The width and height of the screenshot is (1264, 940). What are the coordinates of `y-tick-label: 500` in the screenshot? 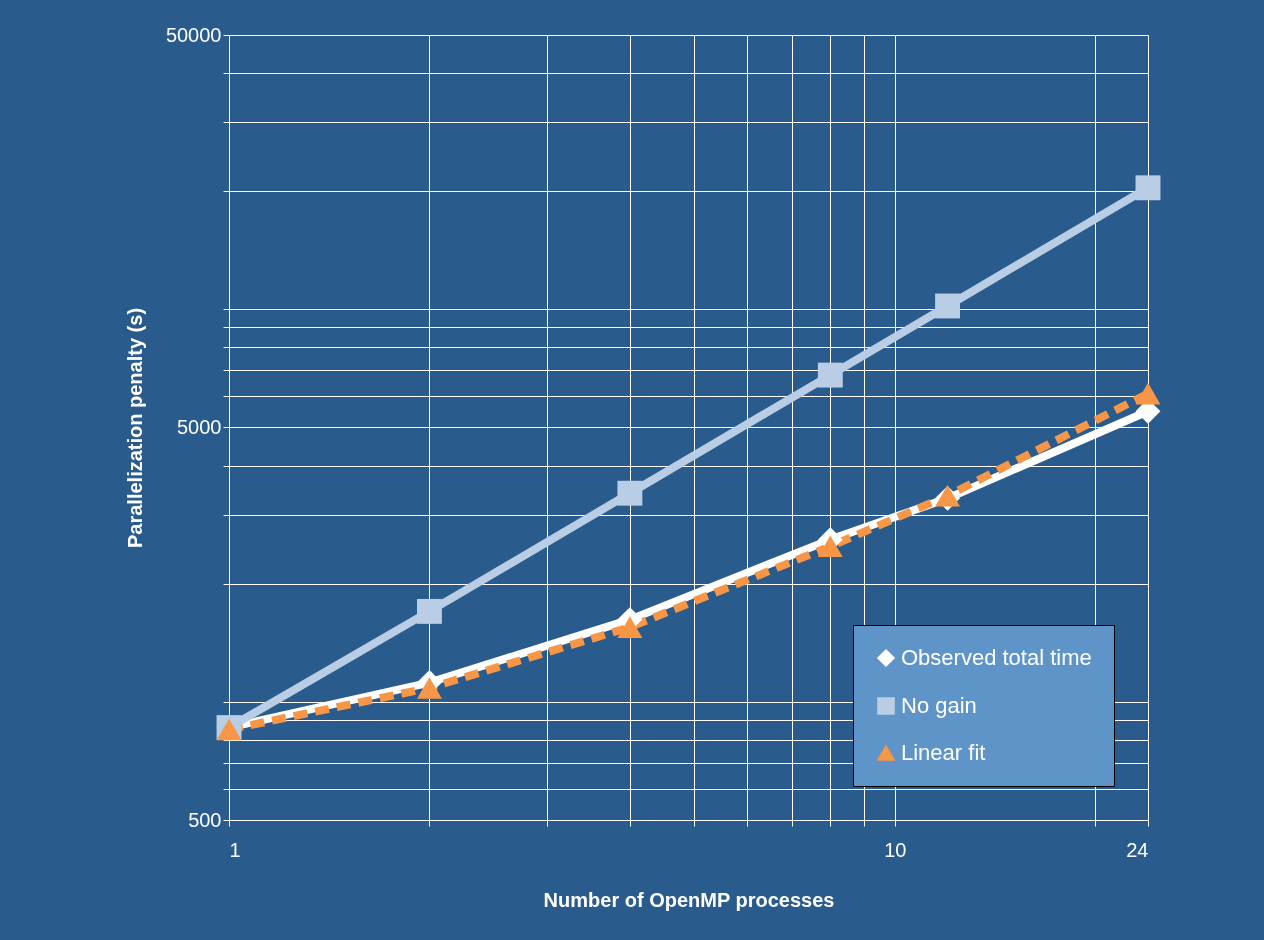 It's located at (205, 819).